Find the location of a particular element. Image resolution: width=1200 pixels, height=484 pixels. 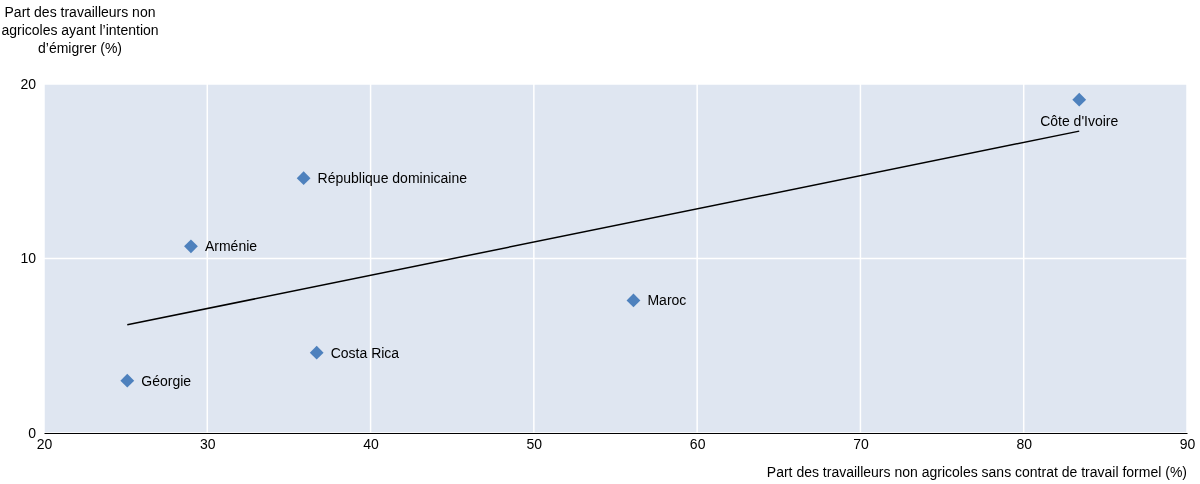

x-tick-label: 70 is located at coordinates (861, 443).